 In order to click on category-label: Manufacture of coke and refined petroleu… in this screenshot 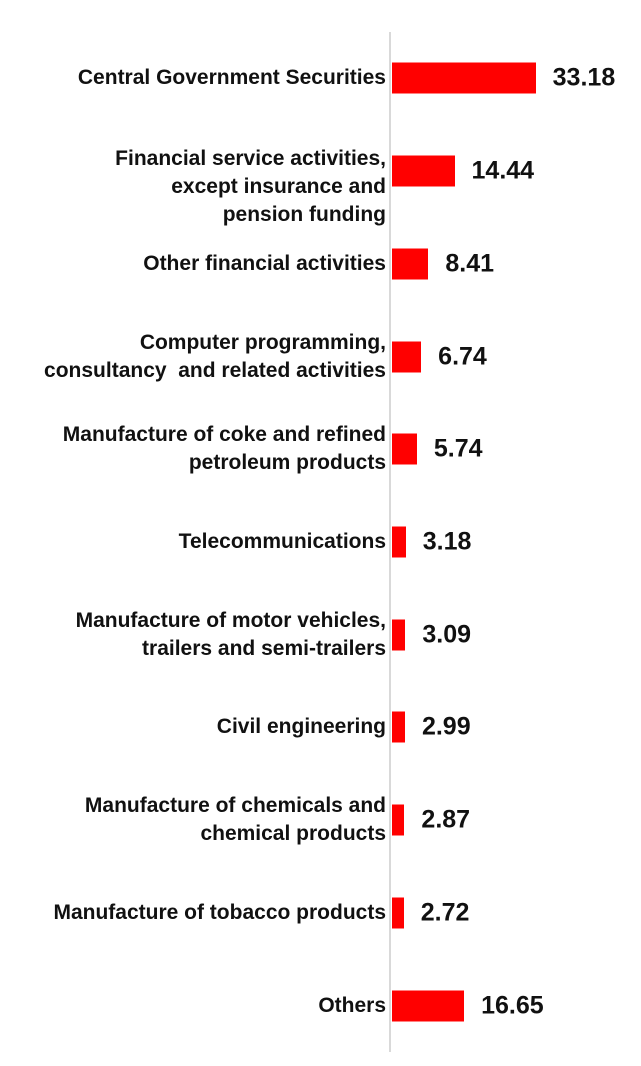, I will do `click(224, 449)`.